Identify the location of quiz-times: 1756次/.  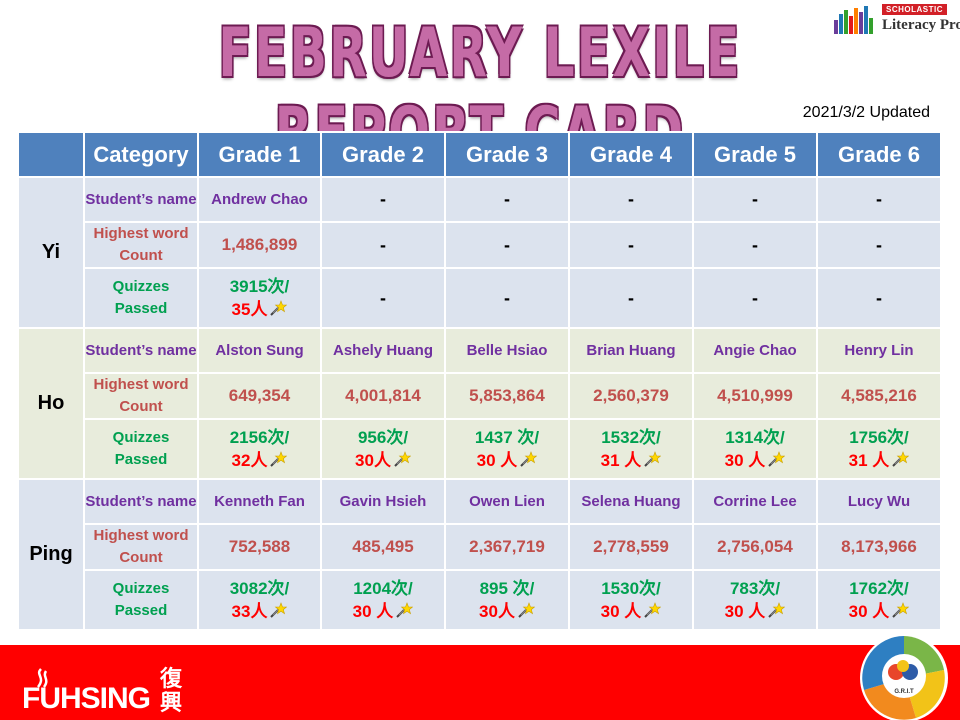
(879, 437).